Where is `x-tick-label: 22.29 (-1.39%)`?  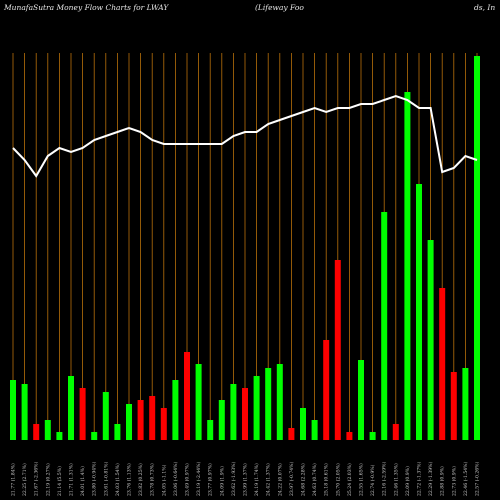
x-tick-label: 22.29 (-1.39%) is located at coordinates (430, 478).